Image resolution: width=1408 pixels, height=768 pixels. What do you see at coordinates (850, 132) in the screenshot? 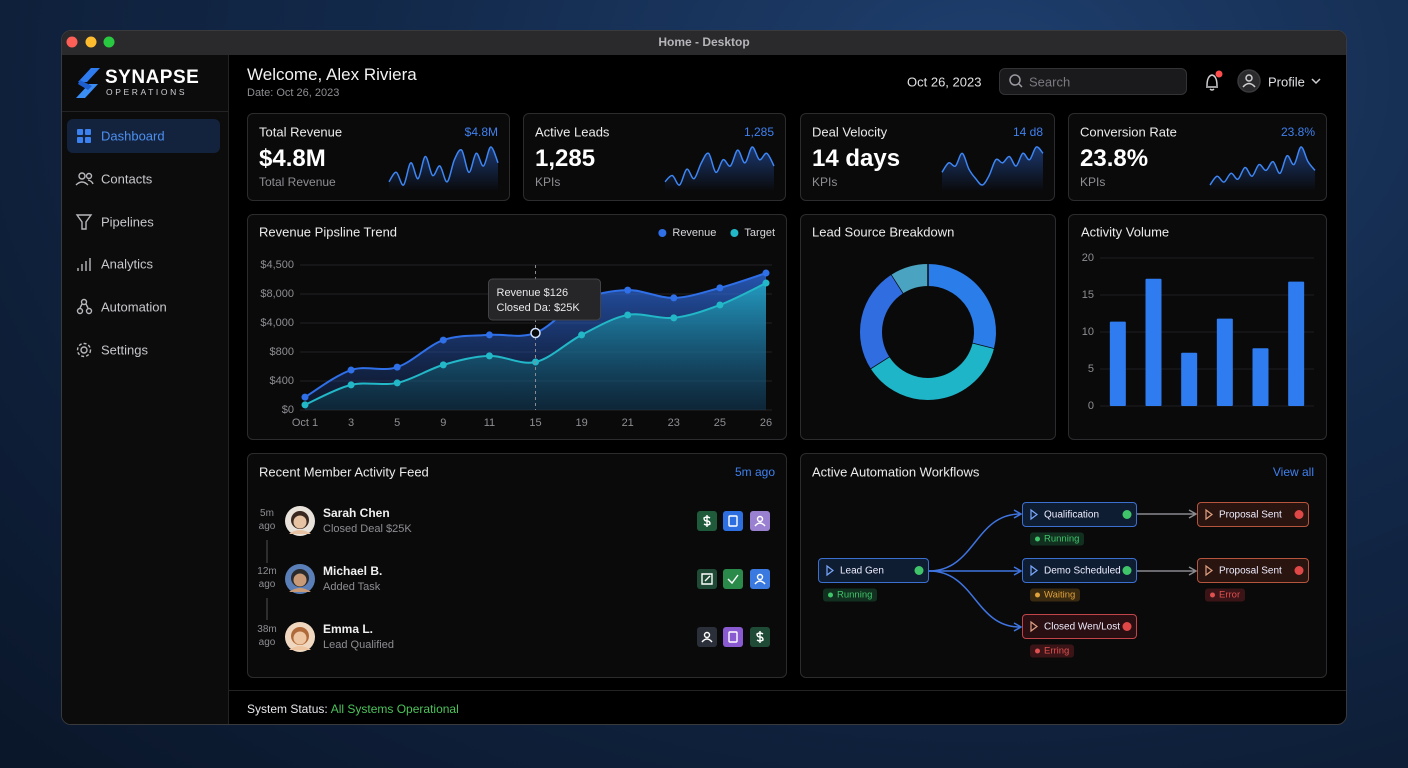
I see `kpi-title: Deal Velocity` at bounding box center [850, 132].